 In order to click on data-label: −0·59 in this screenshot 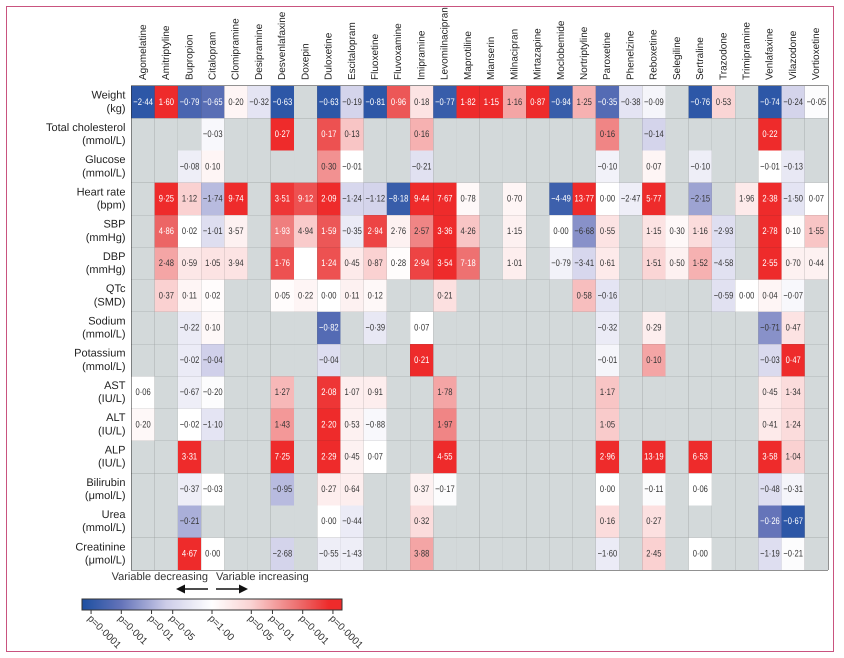, I will do `click(724, 295)`.